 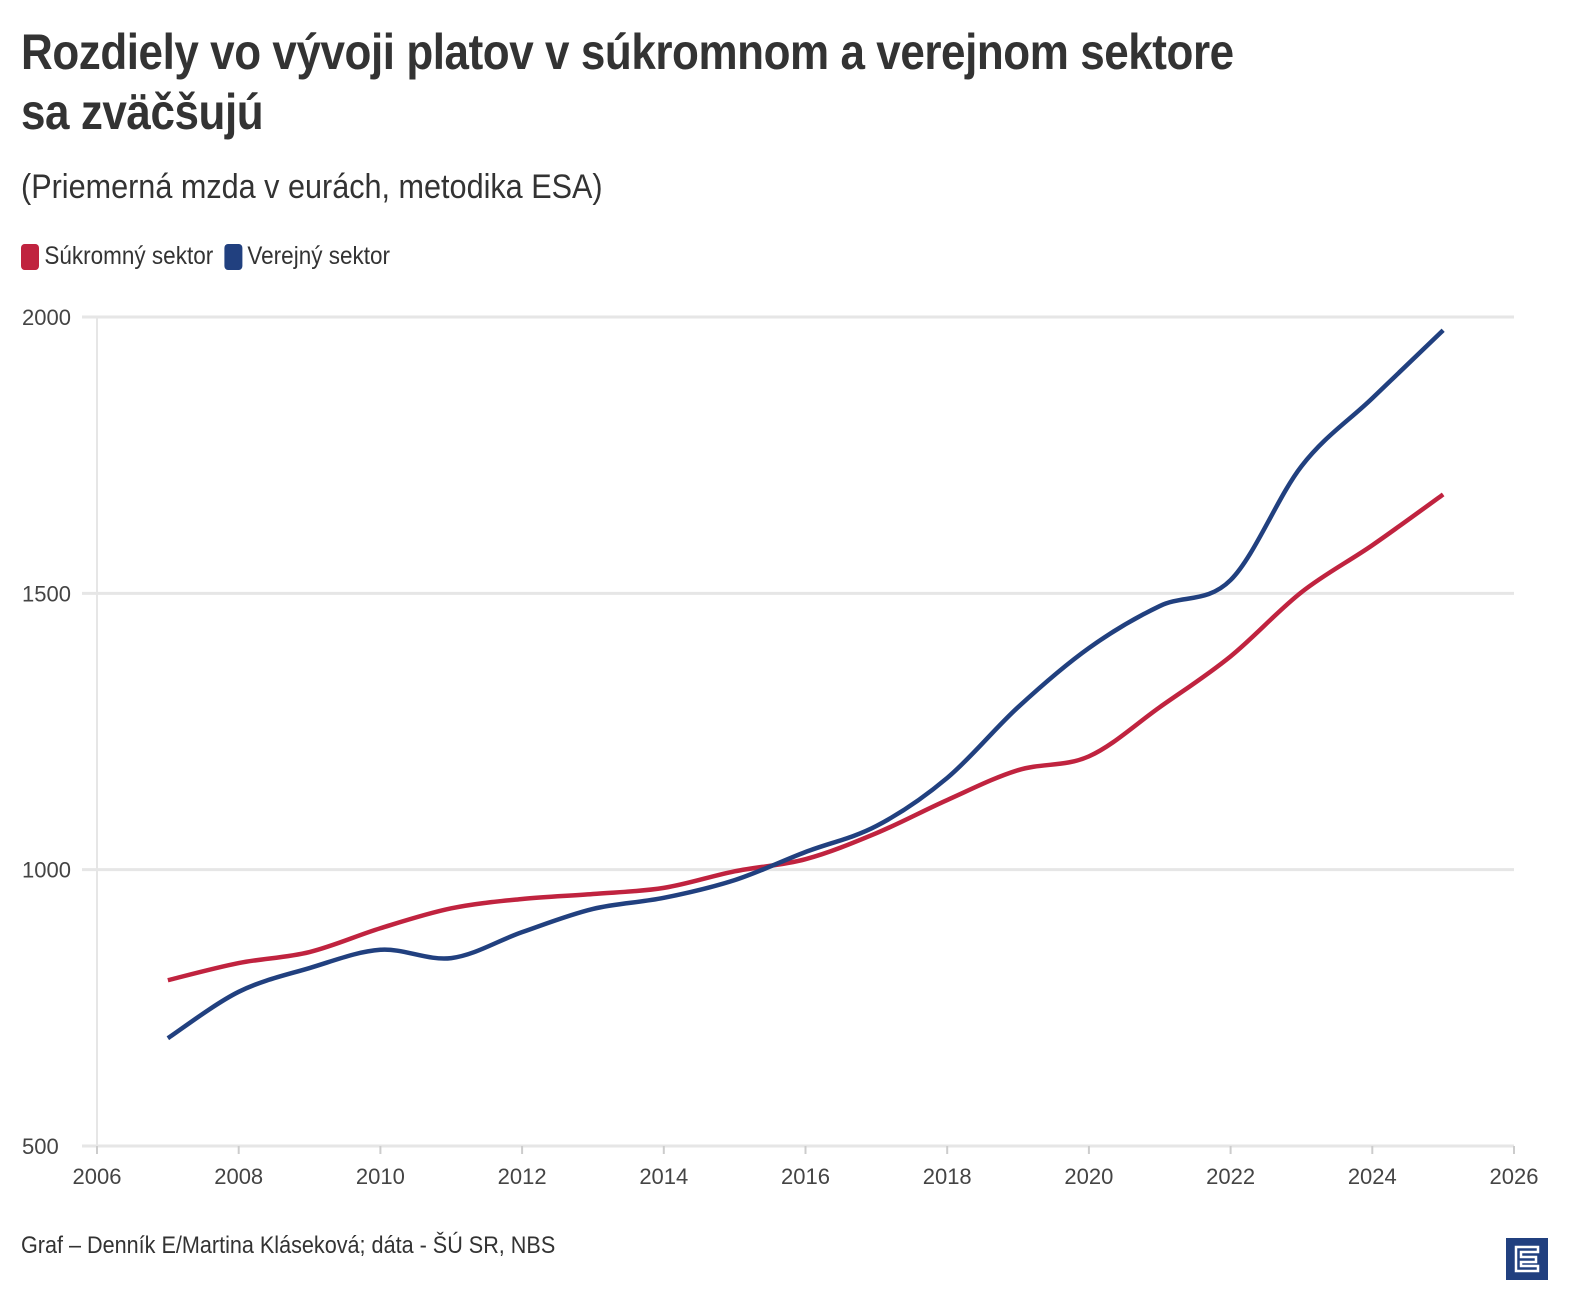 What do you see at coordinates (380, 1176) in the screenshot?
I see `x-tick-label: 2010` at bounding box center [380, 1176].